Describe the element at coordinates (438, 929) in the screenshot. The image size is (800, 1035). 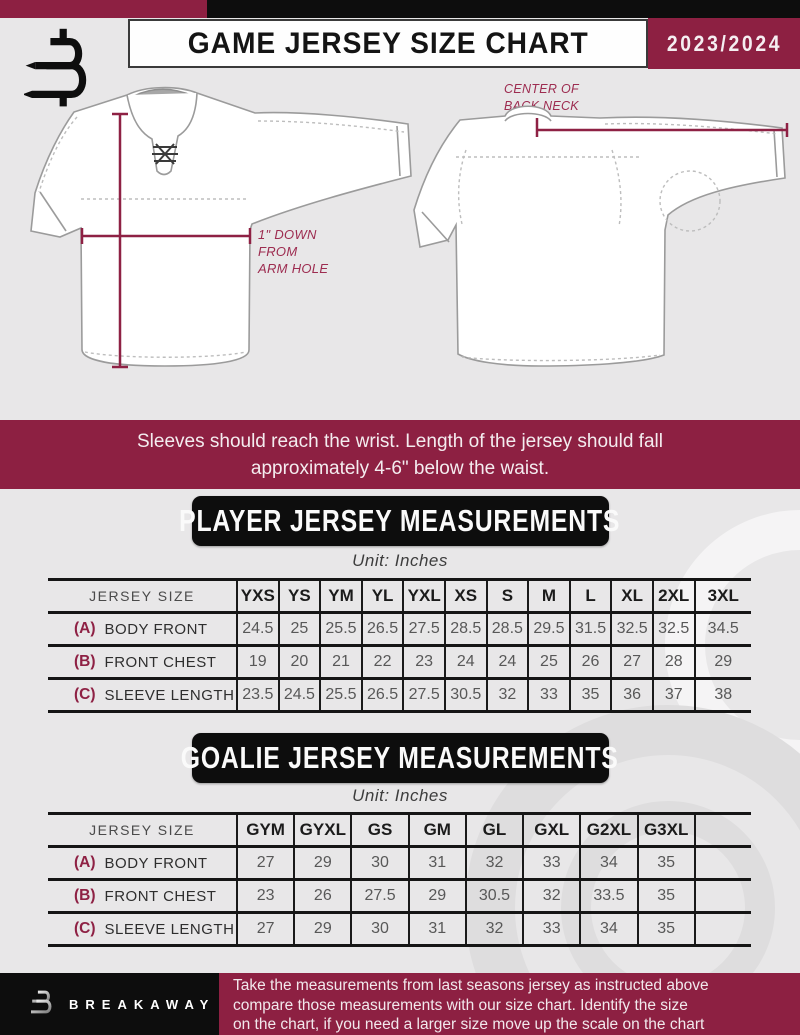
I see `measurement-value: 31` at that location.